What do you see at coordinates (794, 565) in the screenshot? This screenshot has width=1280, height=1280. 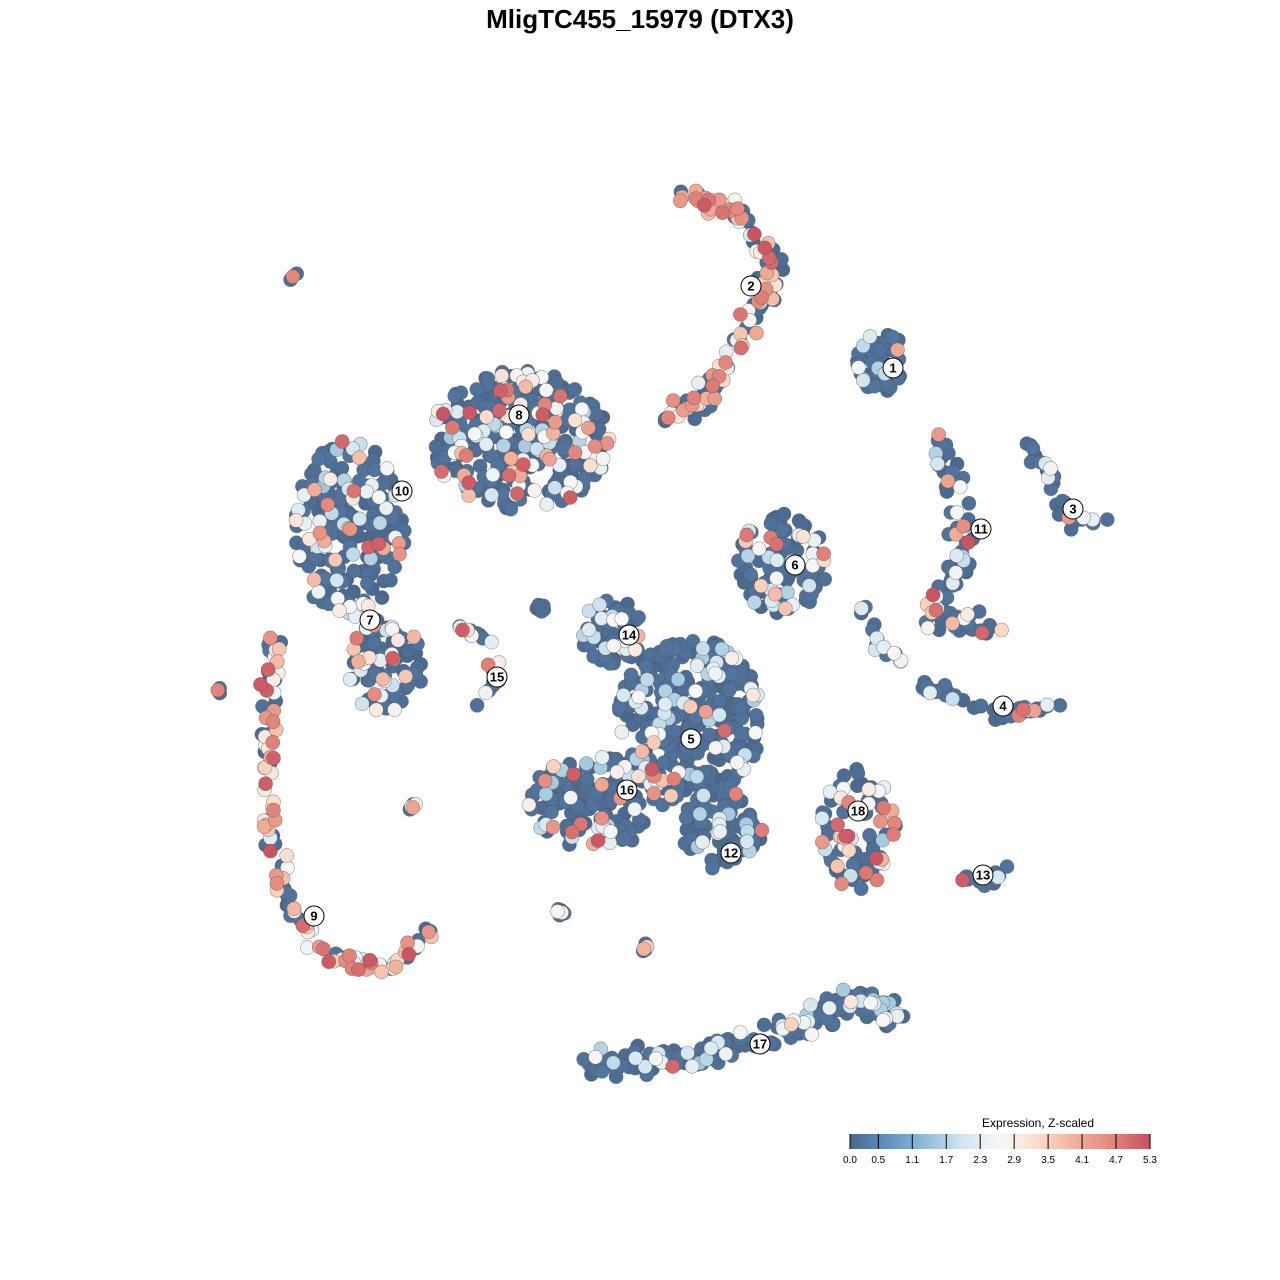 I see `svg-text: 6` at bounding box center [794, 565].